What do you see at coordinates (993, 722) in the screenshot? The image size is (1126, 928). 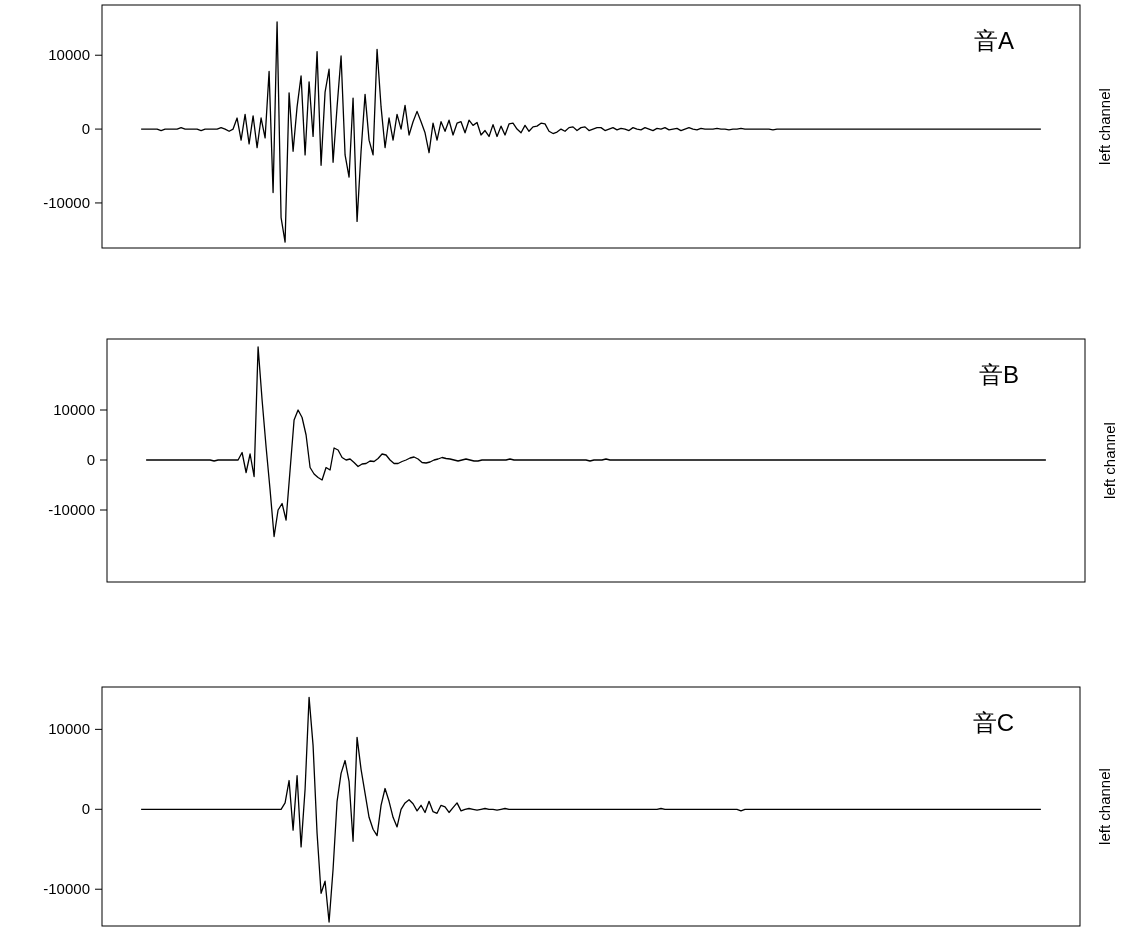 I see `text: 音C` at bounding box center [993, 722].